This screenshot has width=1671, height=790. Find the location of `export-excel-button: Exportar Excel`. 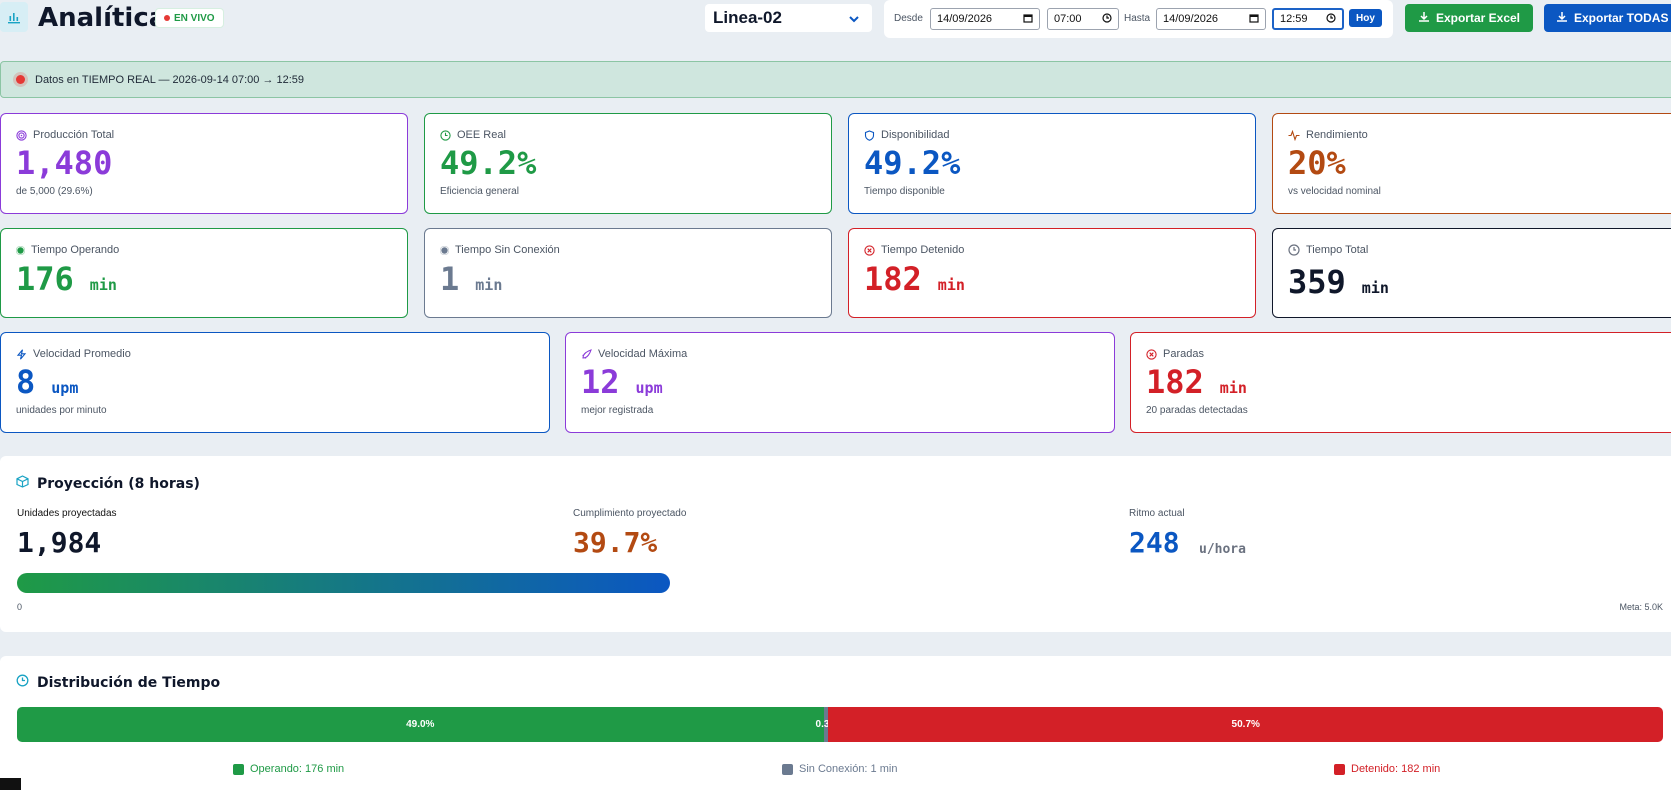

export-excel-button: Exportar Excel is located at coordinates (1469, 18).